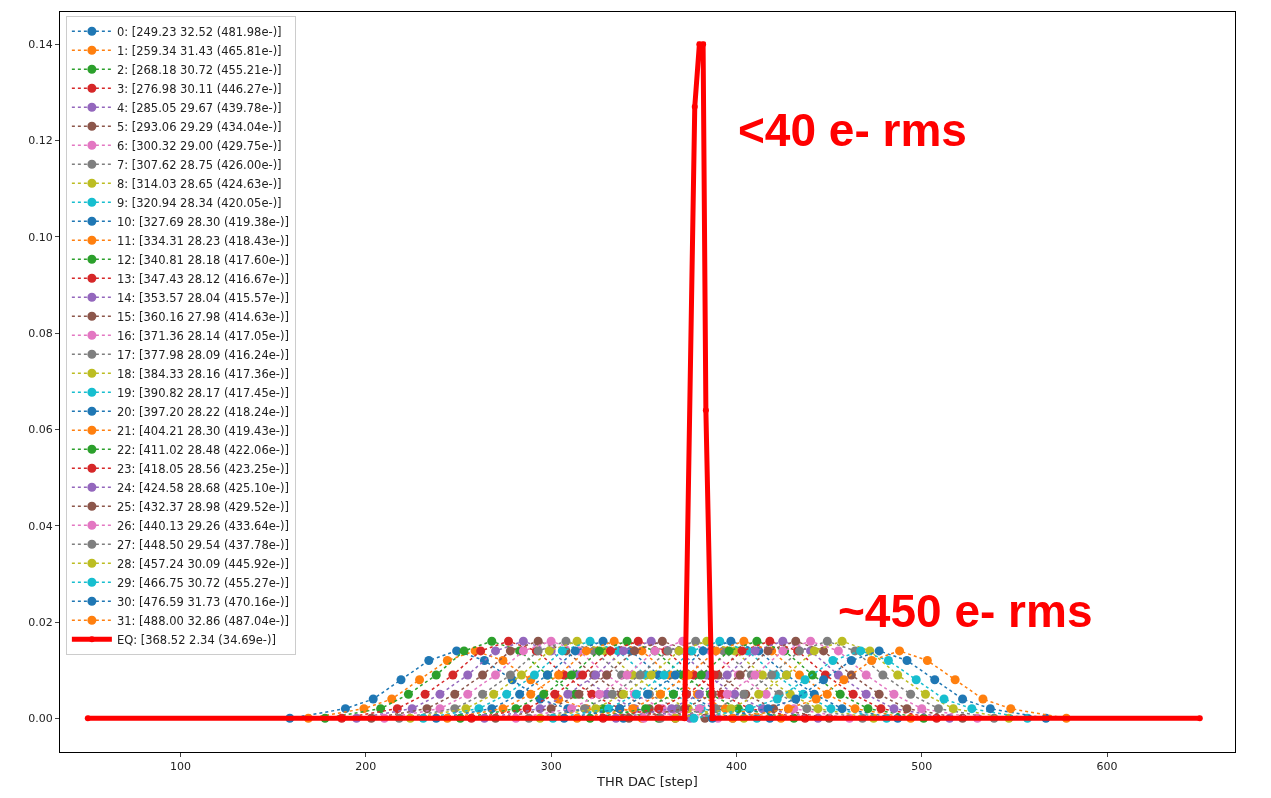 The height and width of the screenshot is (798, 1271). I want to click on annotation: ~450 e- rms, so click(965, 611).